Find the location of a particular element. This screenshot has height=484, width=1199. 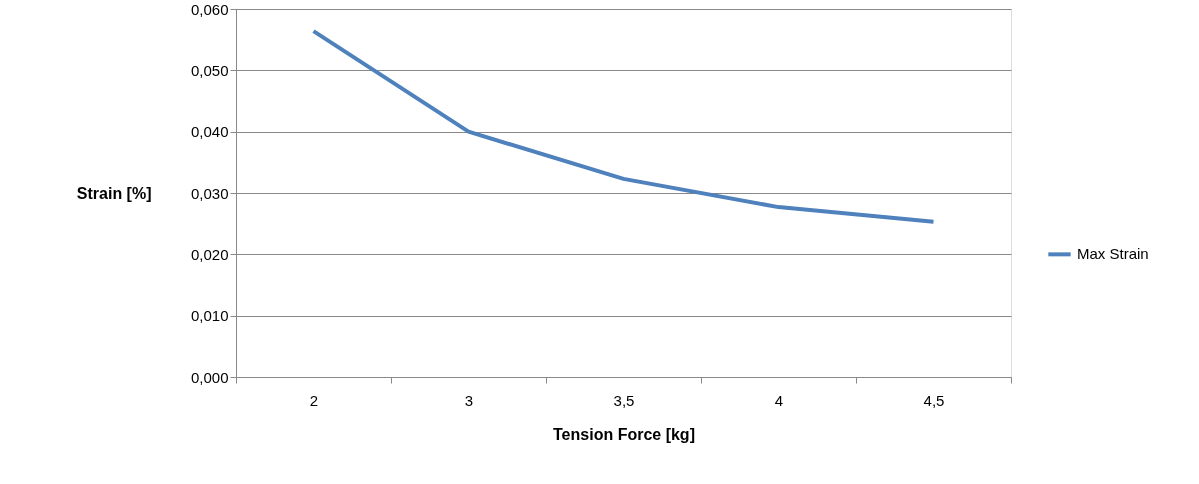

y-tick-label: 0,030 is located at coordinates (209, 193).